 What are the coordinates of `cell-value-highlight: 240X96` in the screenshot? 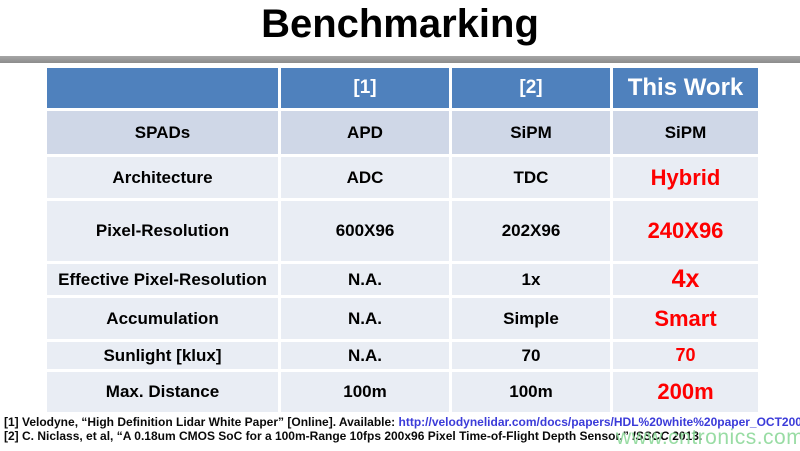 It's located at (685, 231).